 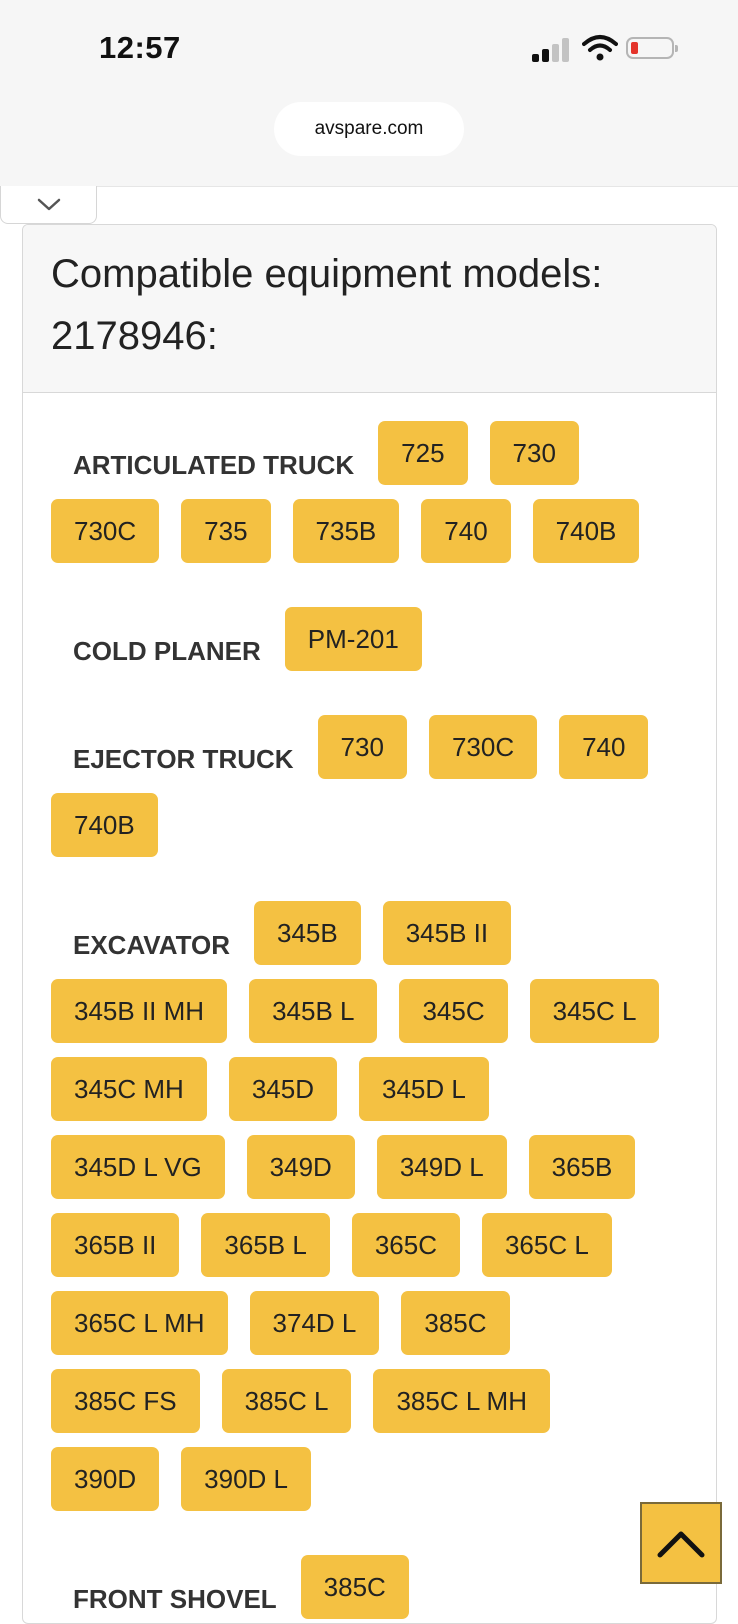 I want to click on model-tag: 385C L, so click(x=286, y=1401).